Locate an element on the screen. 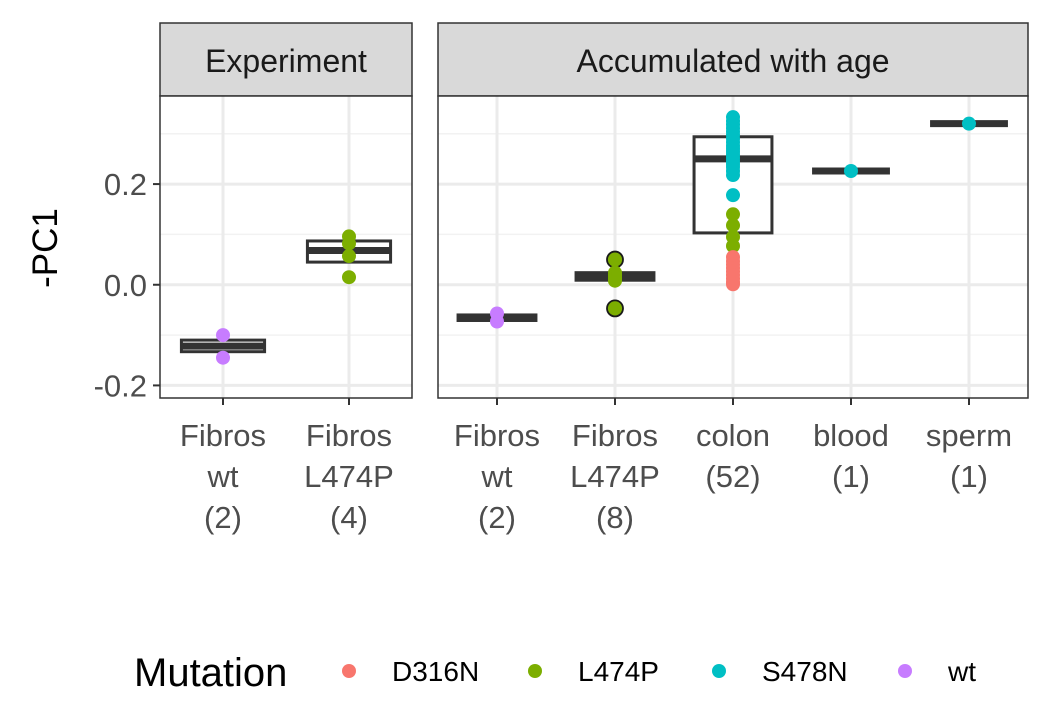 The image size is (1062, 708). x-tick-label: (52) is located at coordinates (732, 476).